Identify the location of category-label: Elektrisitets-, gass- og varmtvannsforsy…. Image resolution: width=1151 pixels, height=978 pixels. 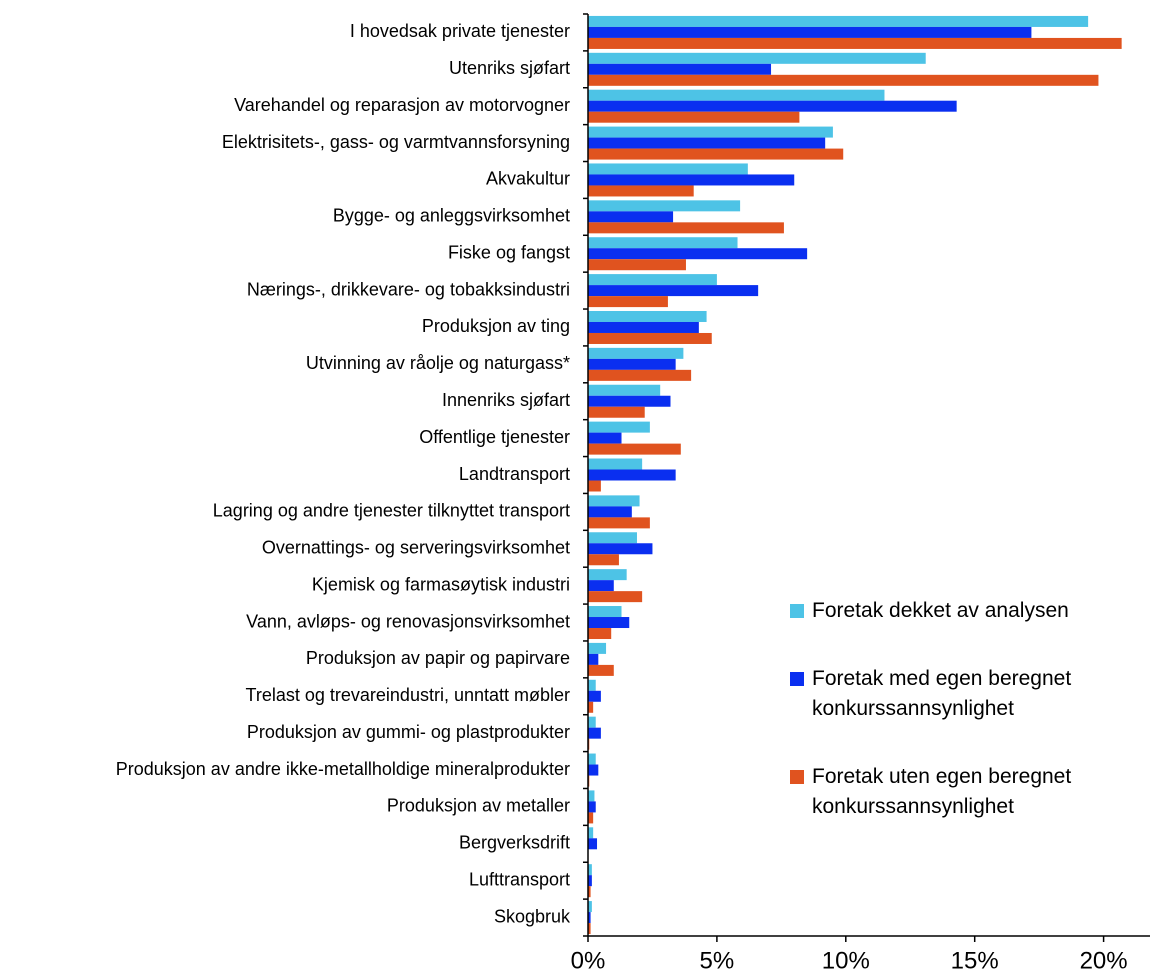
(396, 142).